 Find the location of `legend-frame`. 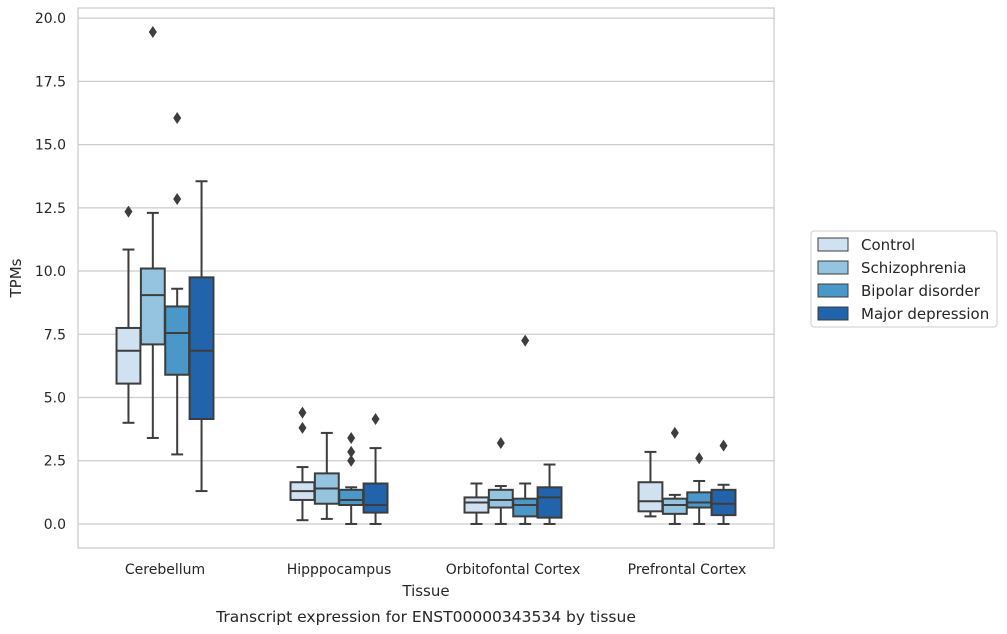

legend-frame is located at coordinates (904, 279).